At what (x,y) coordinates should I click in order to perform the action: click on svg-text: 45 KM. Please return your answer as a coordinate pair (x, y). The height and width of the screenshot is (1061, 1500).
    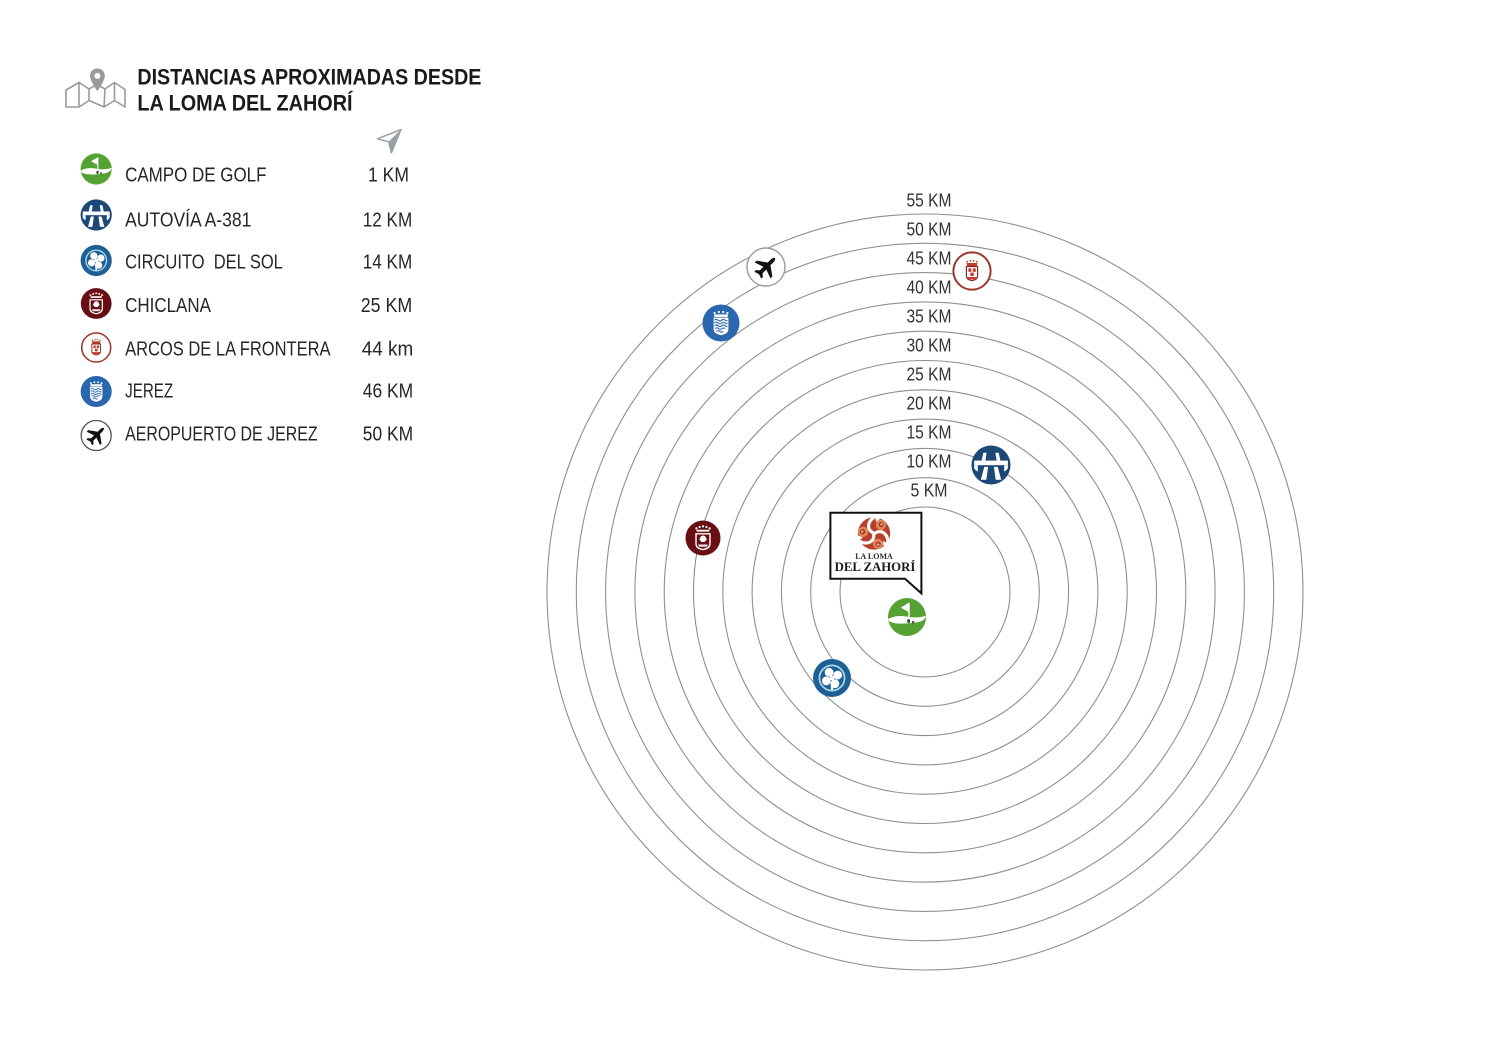
    Looking at the image, I should click on (929, 258).